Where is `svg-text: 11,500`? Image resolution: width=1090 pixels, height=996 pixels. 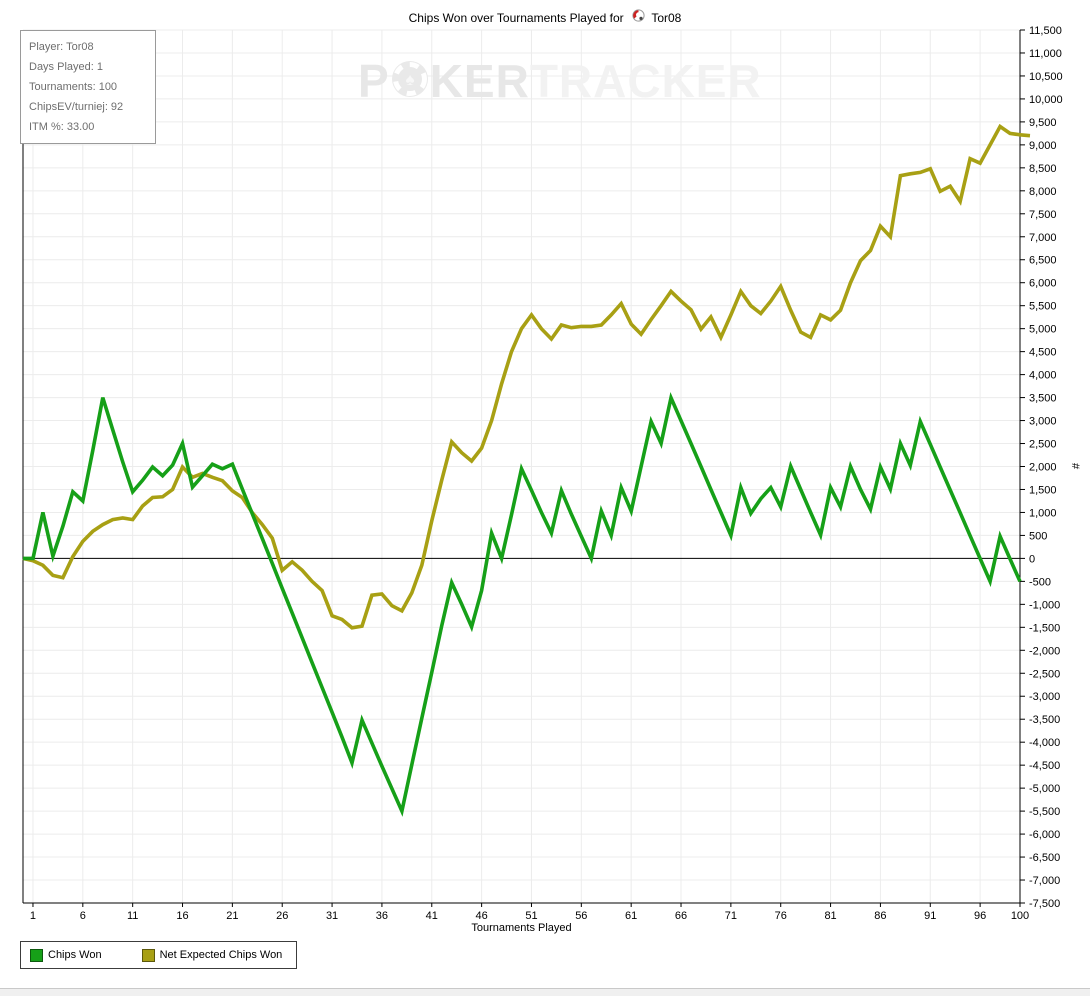 svg-text: 11,500 is located at coordinates (1045, 31).